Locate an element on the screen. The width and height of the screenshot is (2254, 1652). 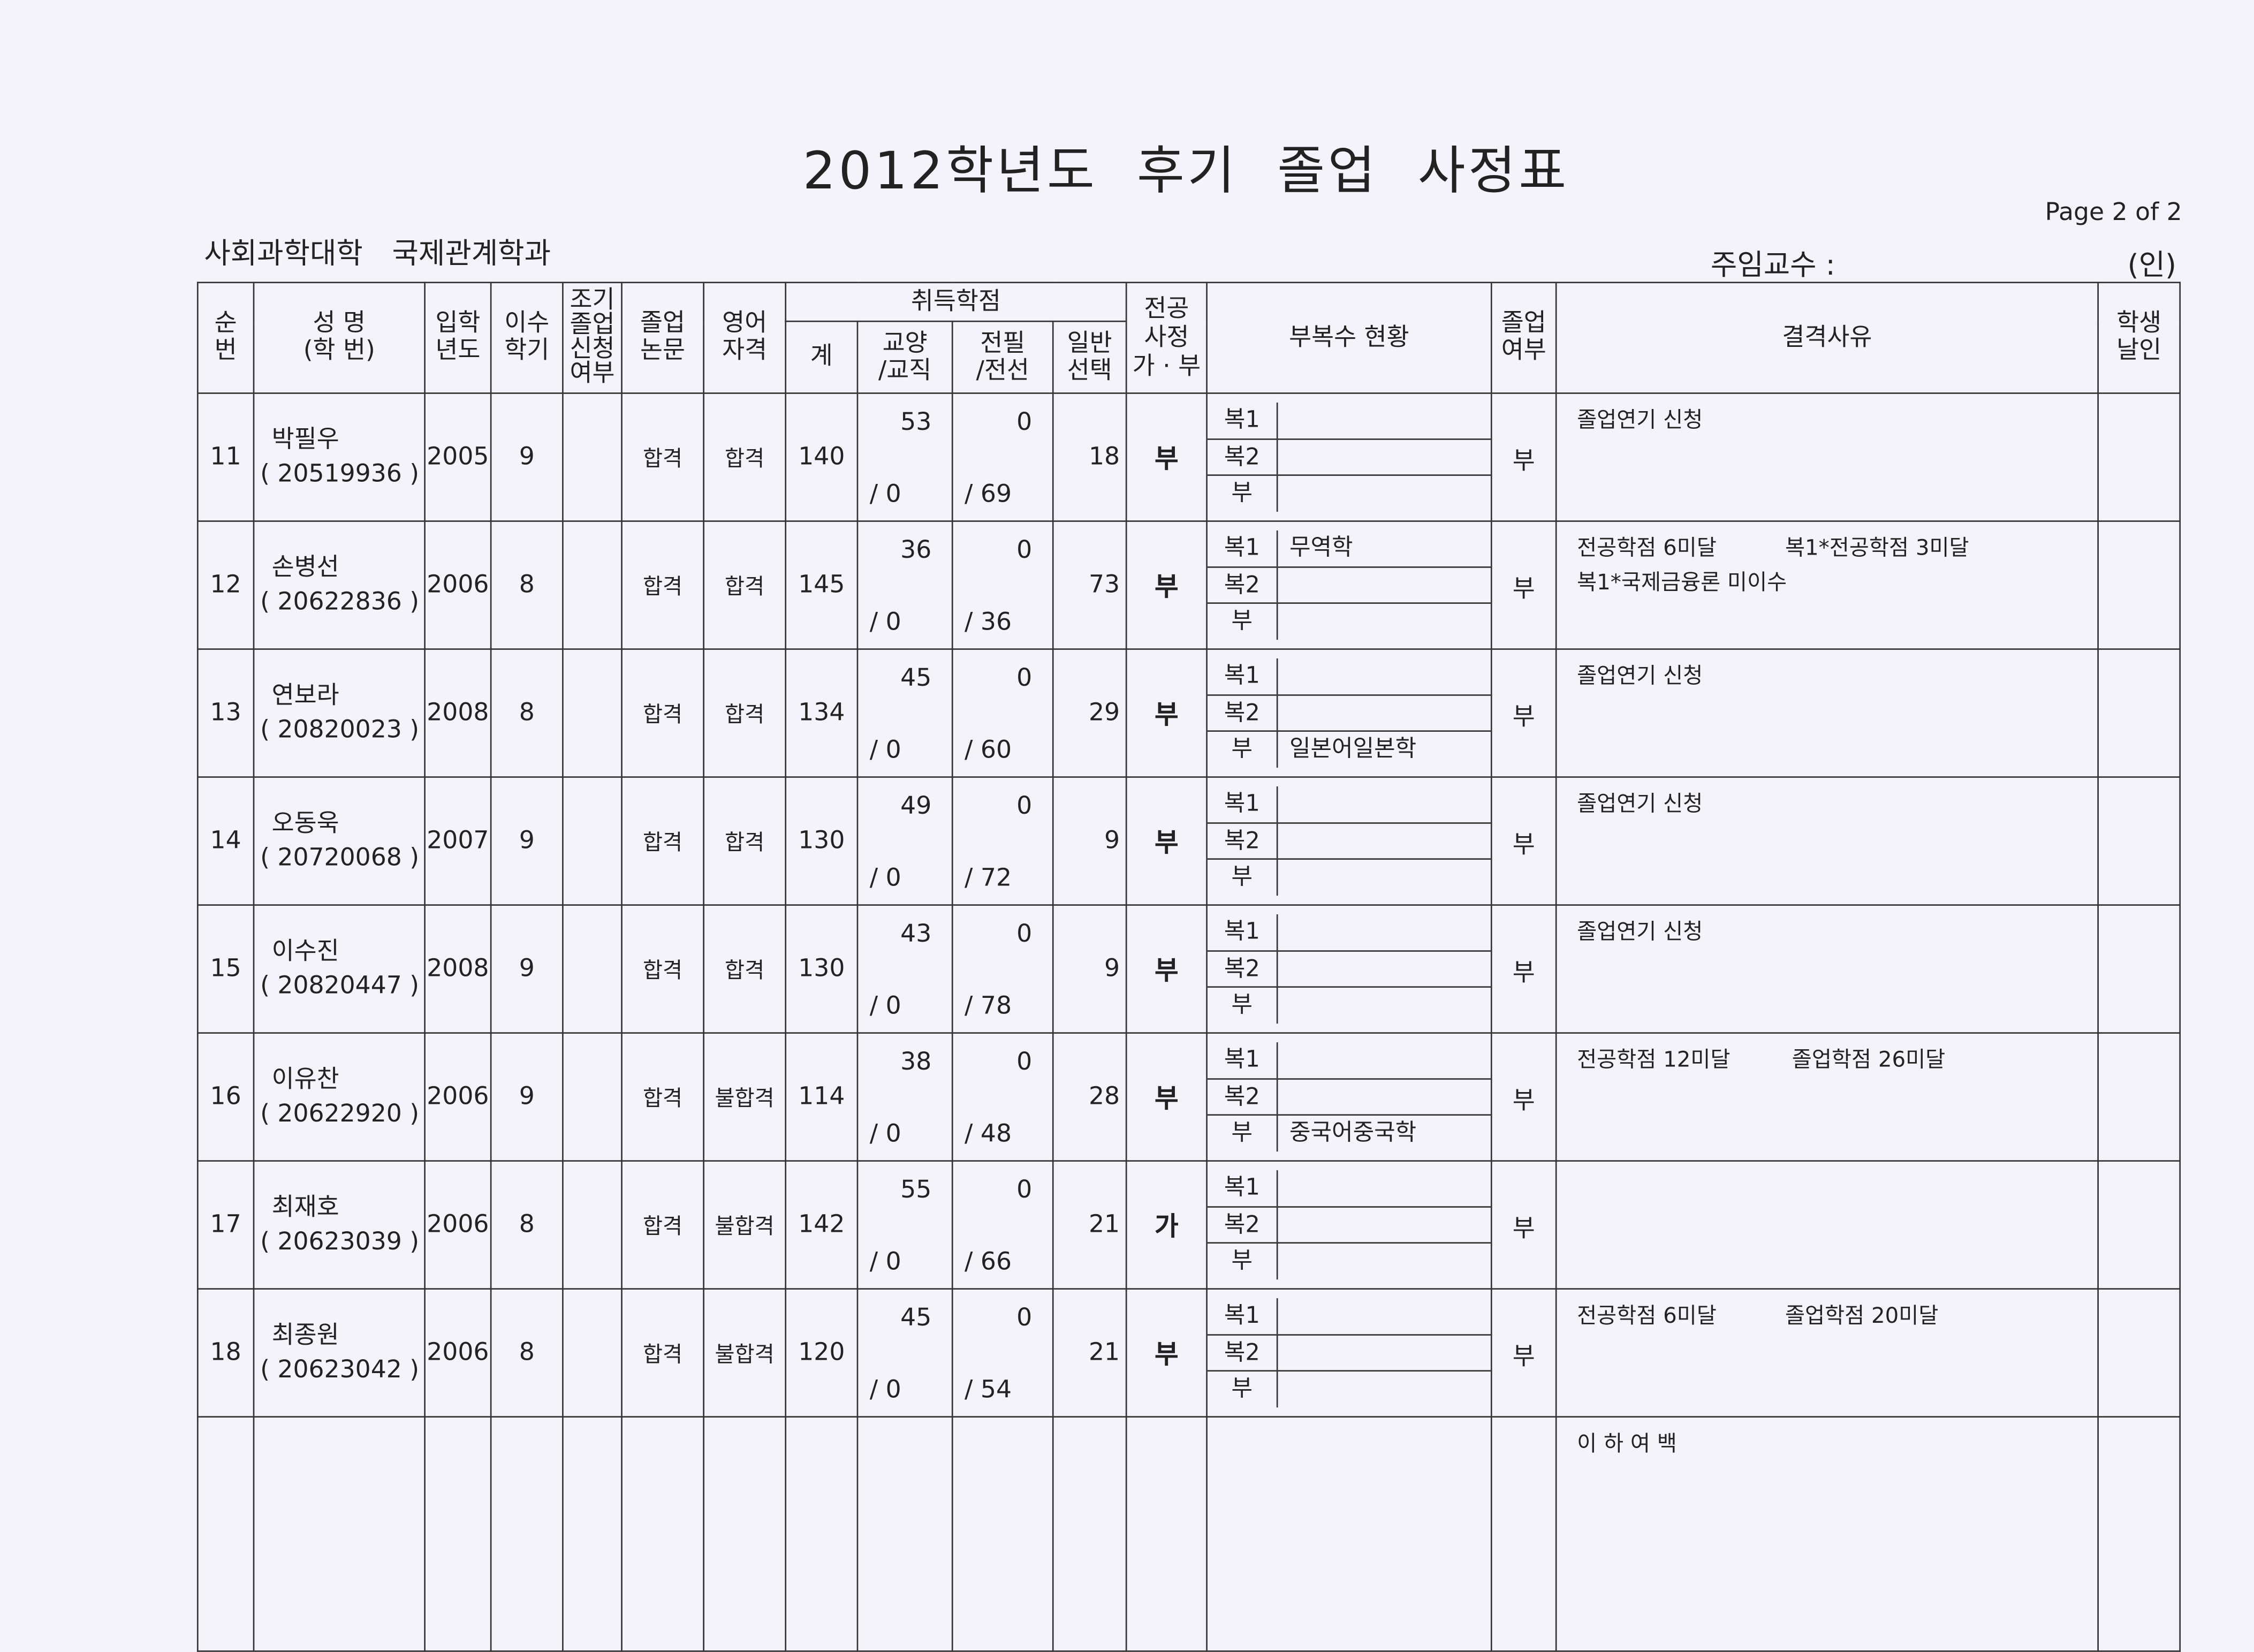
minor-status: 복1 무역학 복2 부 is located at coordinates (1349, 585).